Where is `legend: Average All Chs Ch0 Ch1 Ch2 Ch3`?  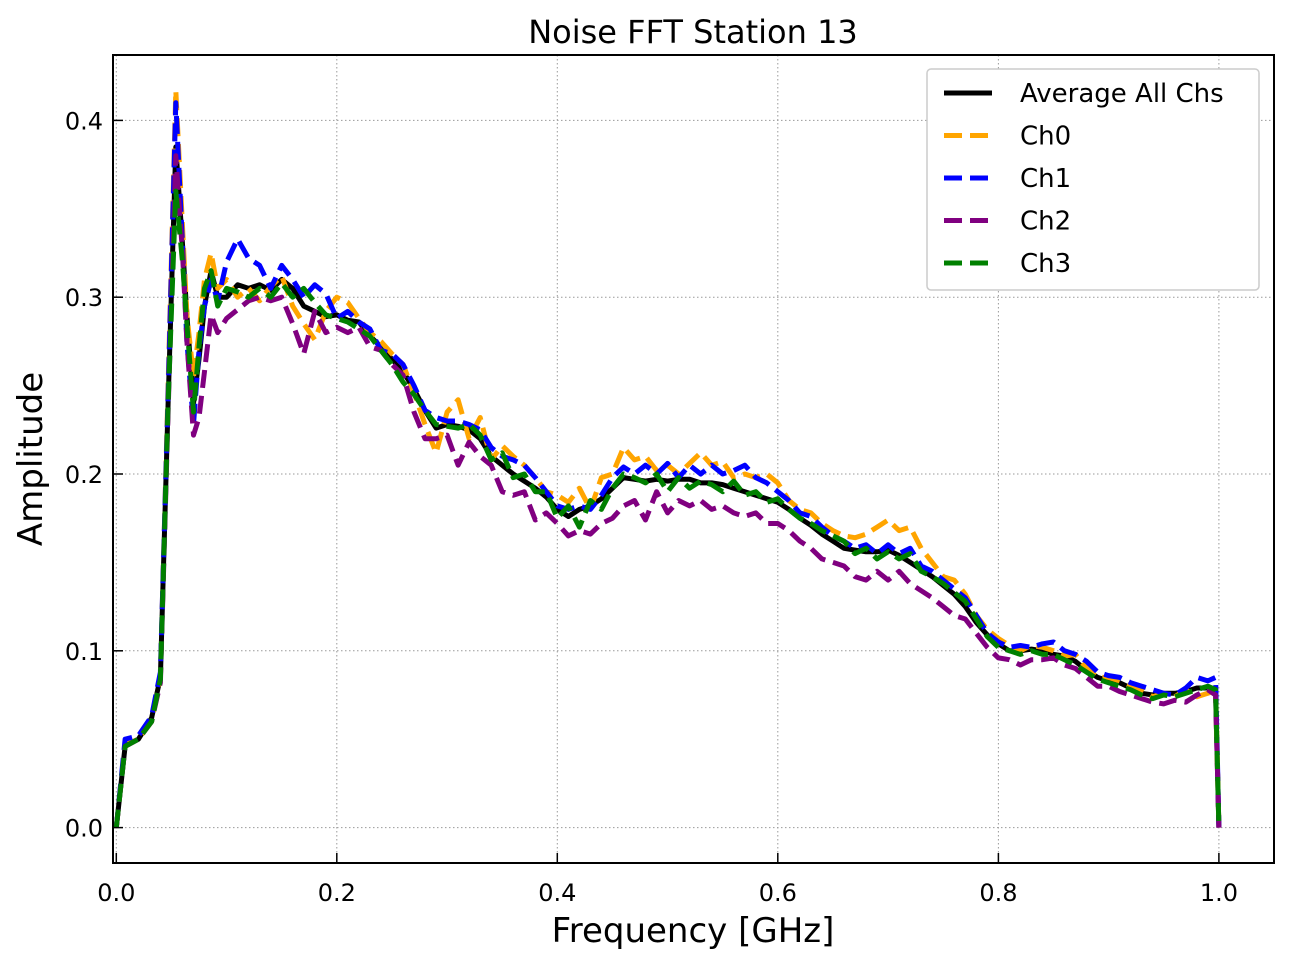 legend: Average All Chs Ch0 Ch1 Ch2 Ch3 is located at coordinates (1093, 179).